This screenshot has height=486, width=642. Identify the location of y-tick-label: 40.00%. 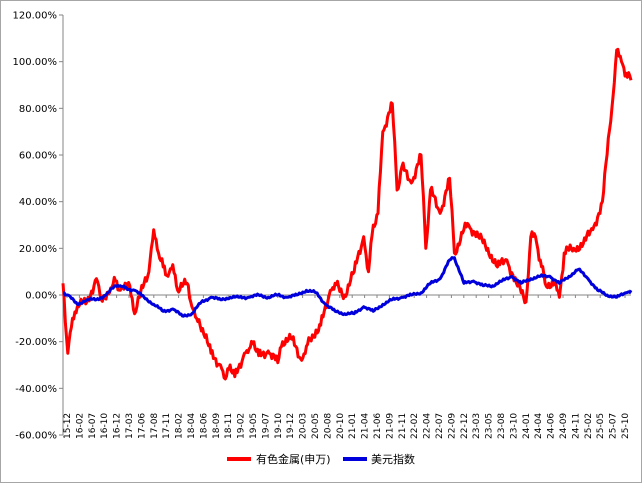
(38, 202).